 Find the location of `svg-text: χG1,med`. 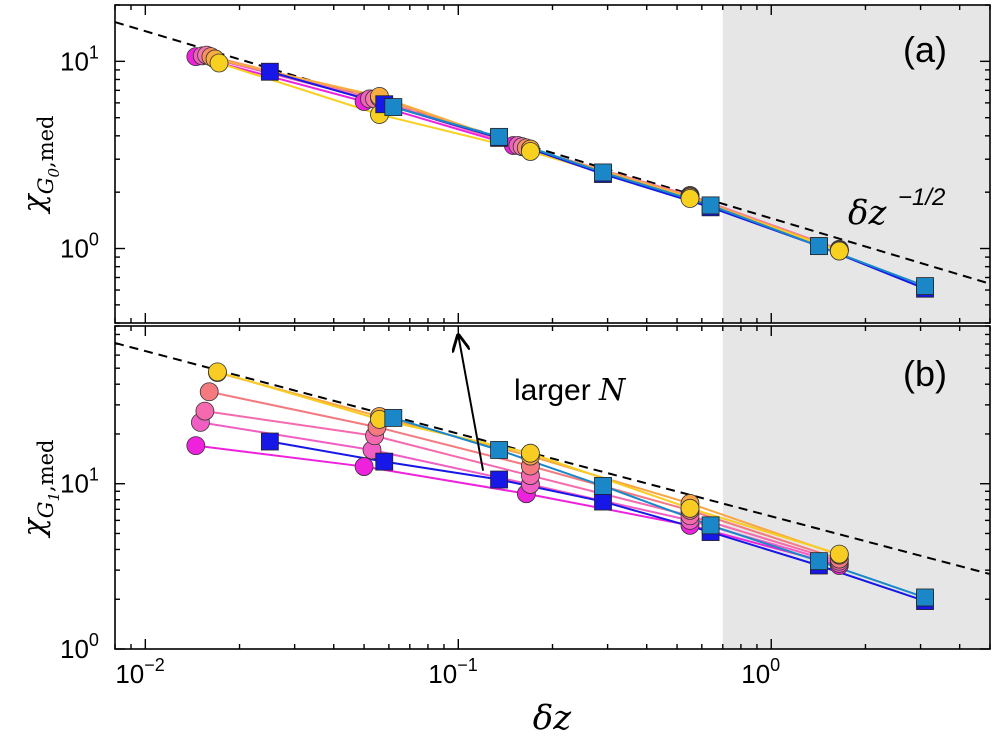

svg-text: χG1,med is located at coordinates (40, 489).